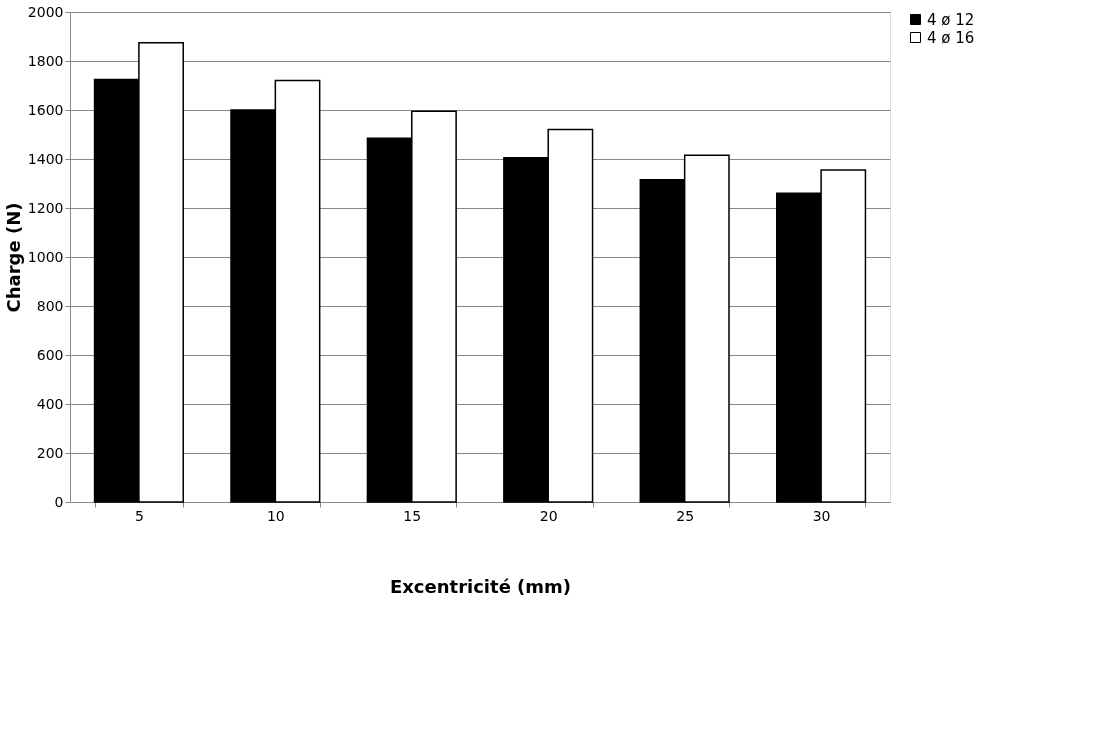  Describe the element at coordinates (45, 256) in the screenshot. I see `y-tick-label: 1000` at that location.